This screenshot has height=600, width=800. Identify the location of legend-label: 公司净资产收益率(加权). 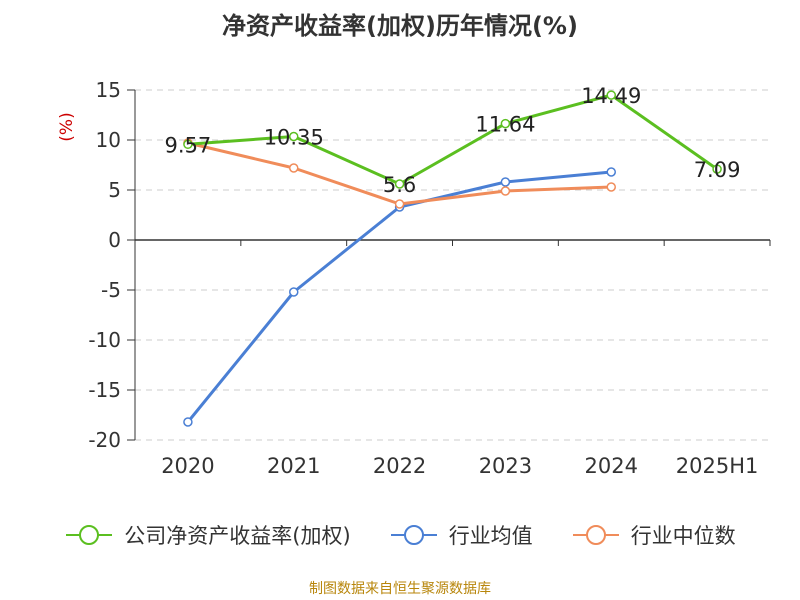
(237, 536).